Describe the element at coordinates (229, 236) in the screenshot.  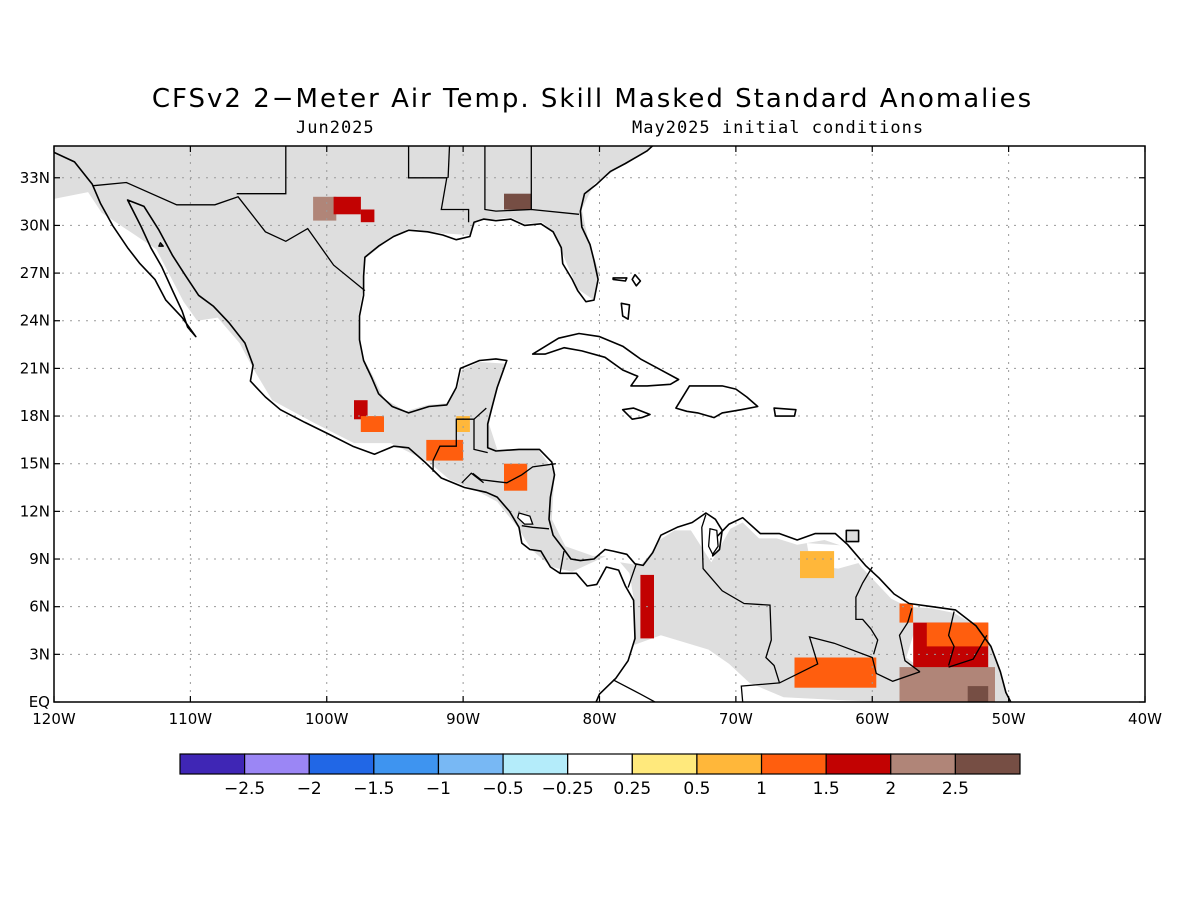
I see `us-mexico-border` at that location.